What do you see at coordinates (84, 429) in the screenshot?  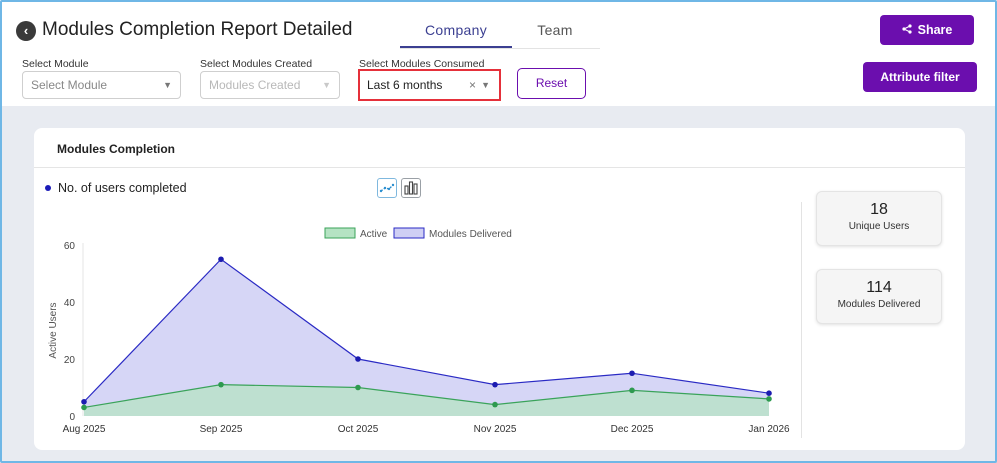 I see `x-tick-label: Aug 2025` at bounding box center [84, 429].